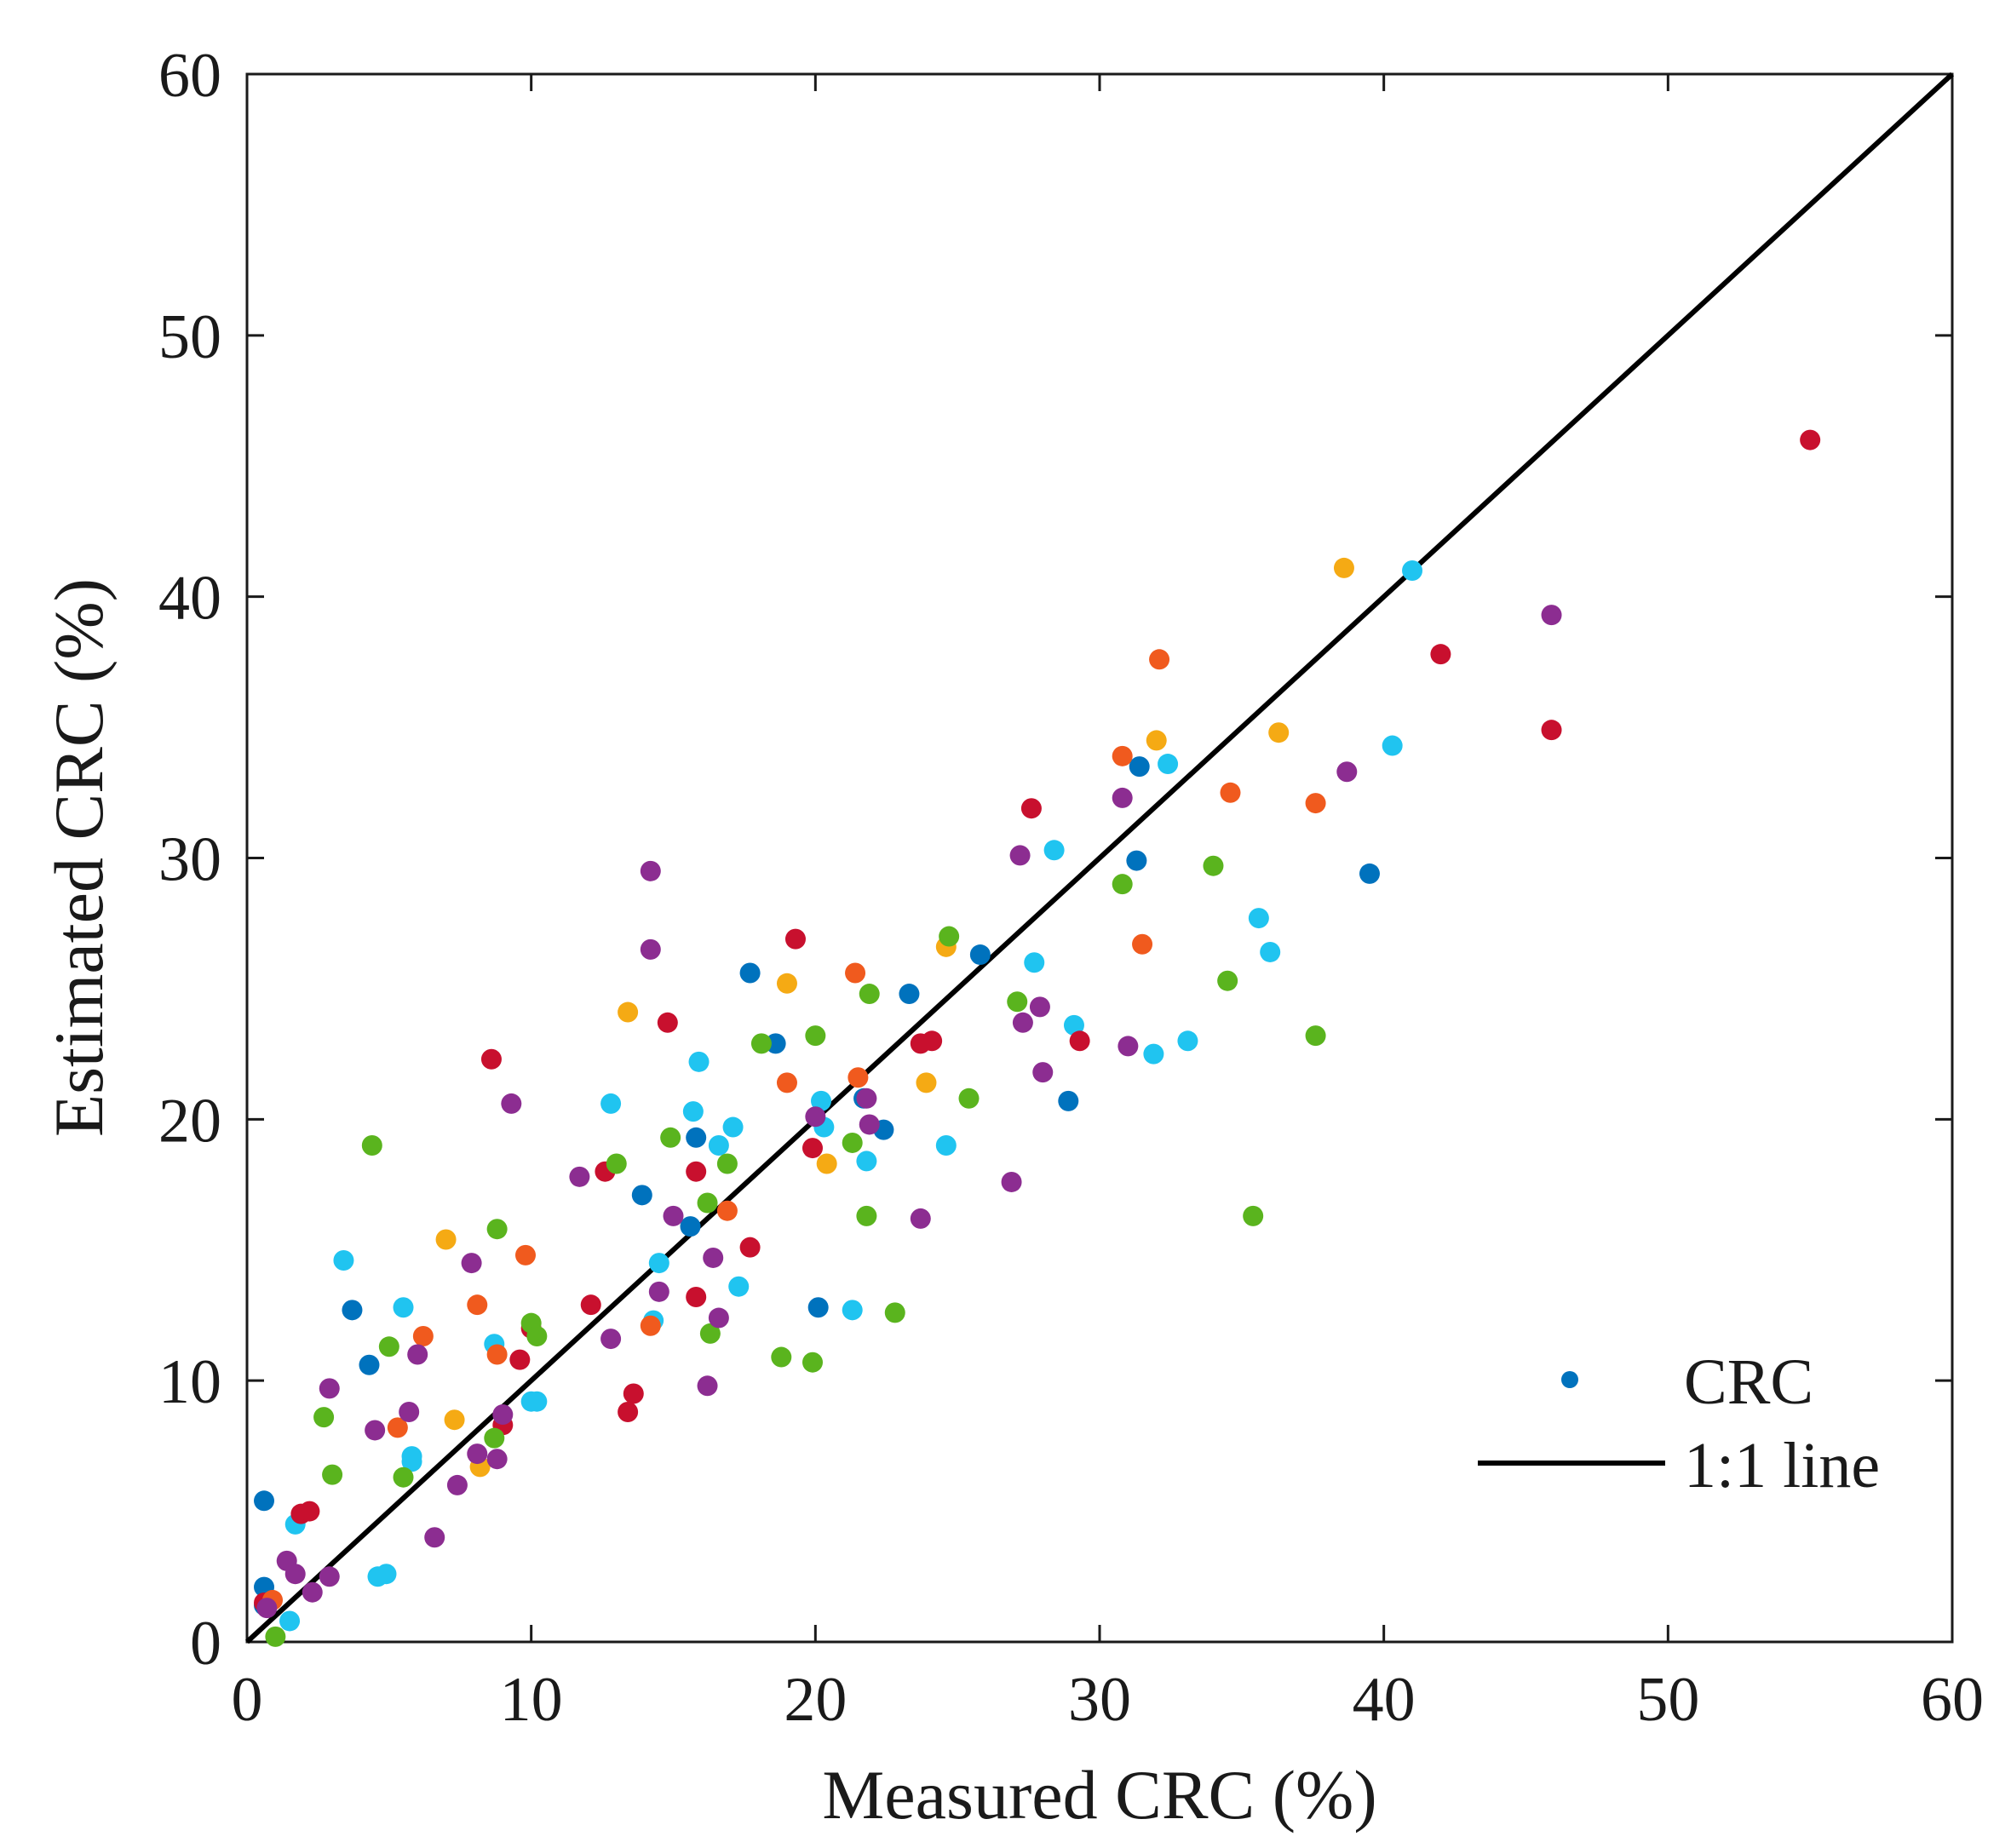 This screenshot has height=1848, width=2011. What do you see at coordinates (247, 1700) in the screenshot?
I see `x-tick-label: 0` at bounding box center [247, 1700].